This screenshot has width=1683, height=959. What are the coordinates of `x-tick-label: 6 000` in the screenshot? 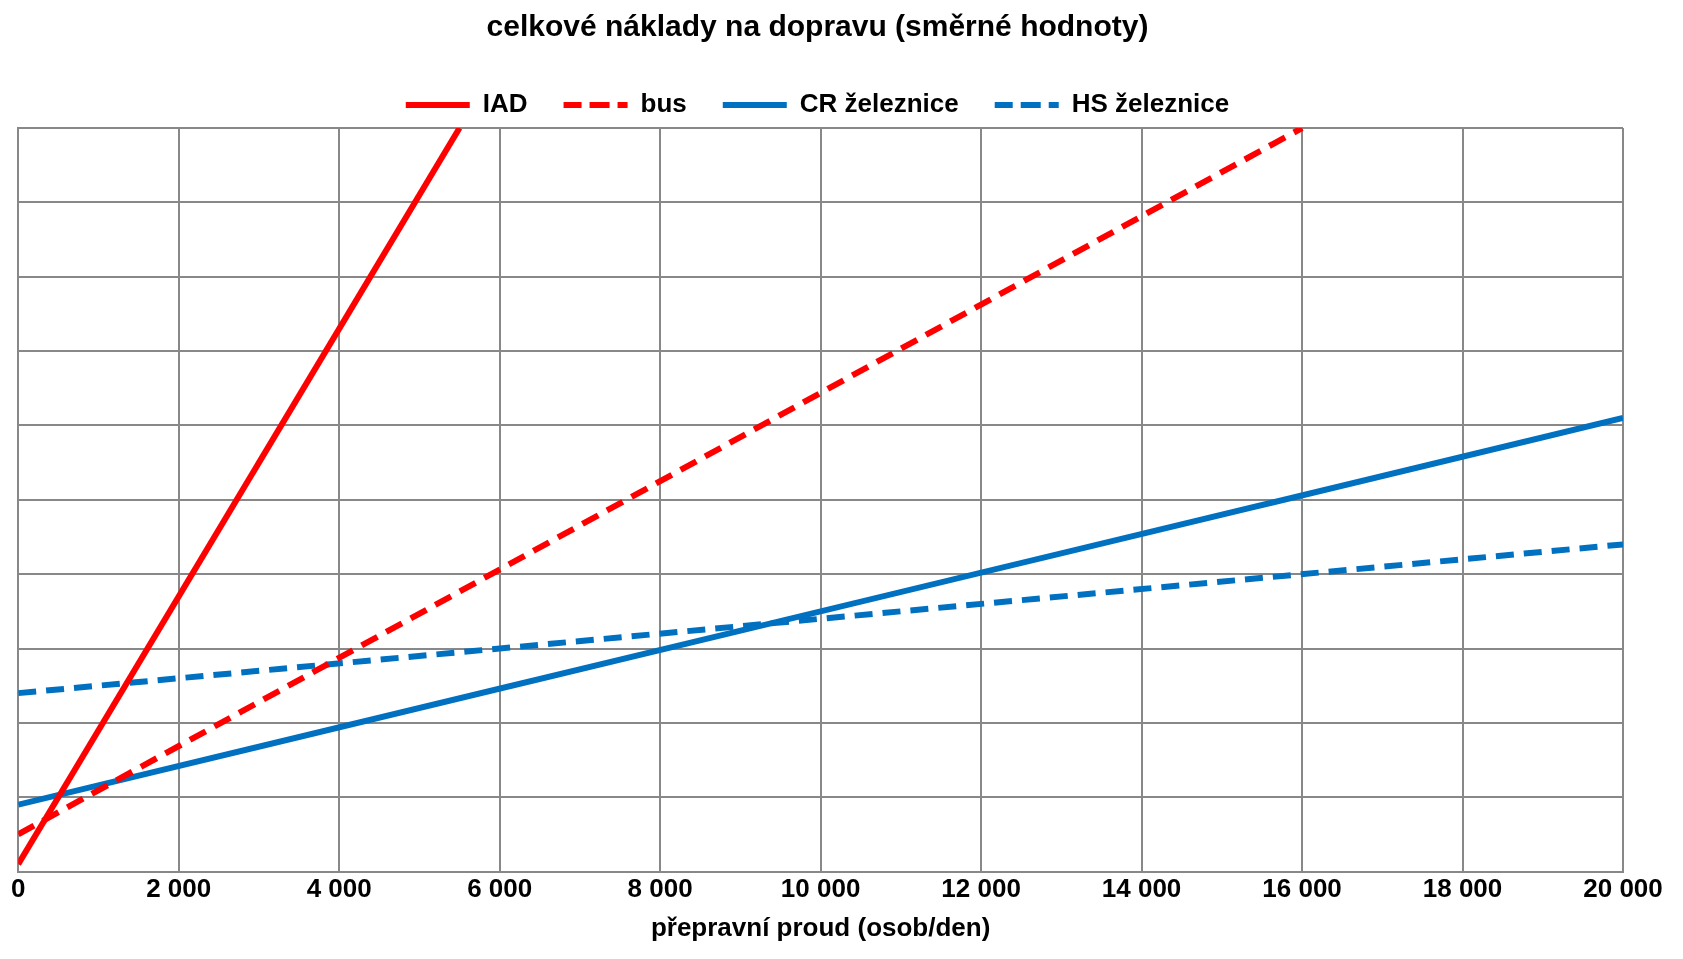 It's located at (500, 888).